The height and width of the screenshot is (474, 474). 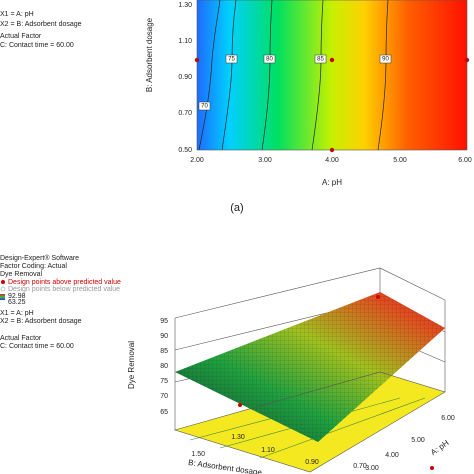 I want to click on legend-text: Design points below predicted value, so click(x=64, y=289).